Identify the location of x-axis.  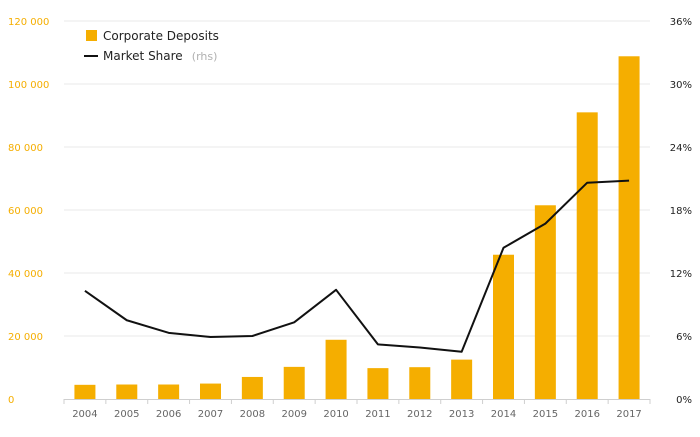
(357, 401).